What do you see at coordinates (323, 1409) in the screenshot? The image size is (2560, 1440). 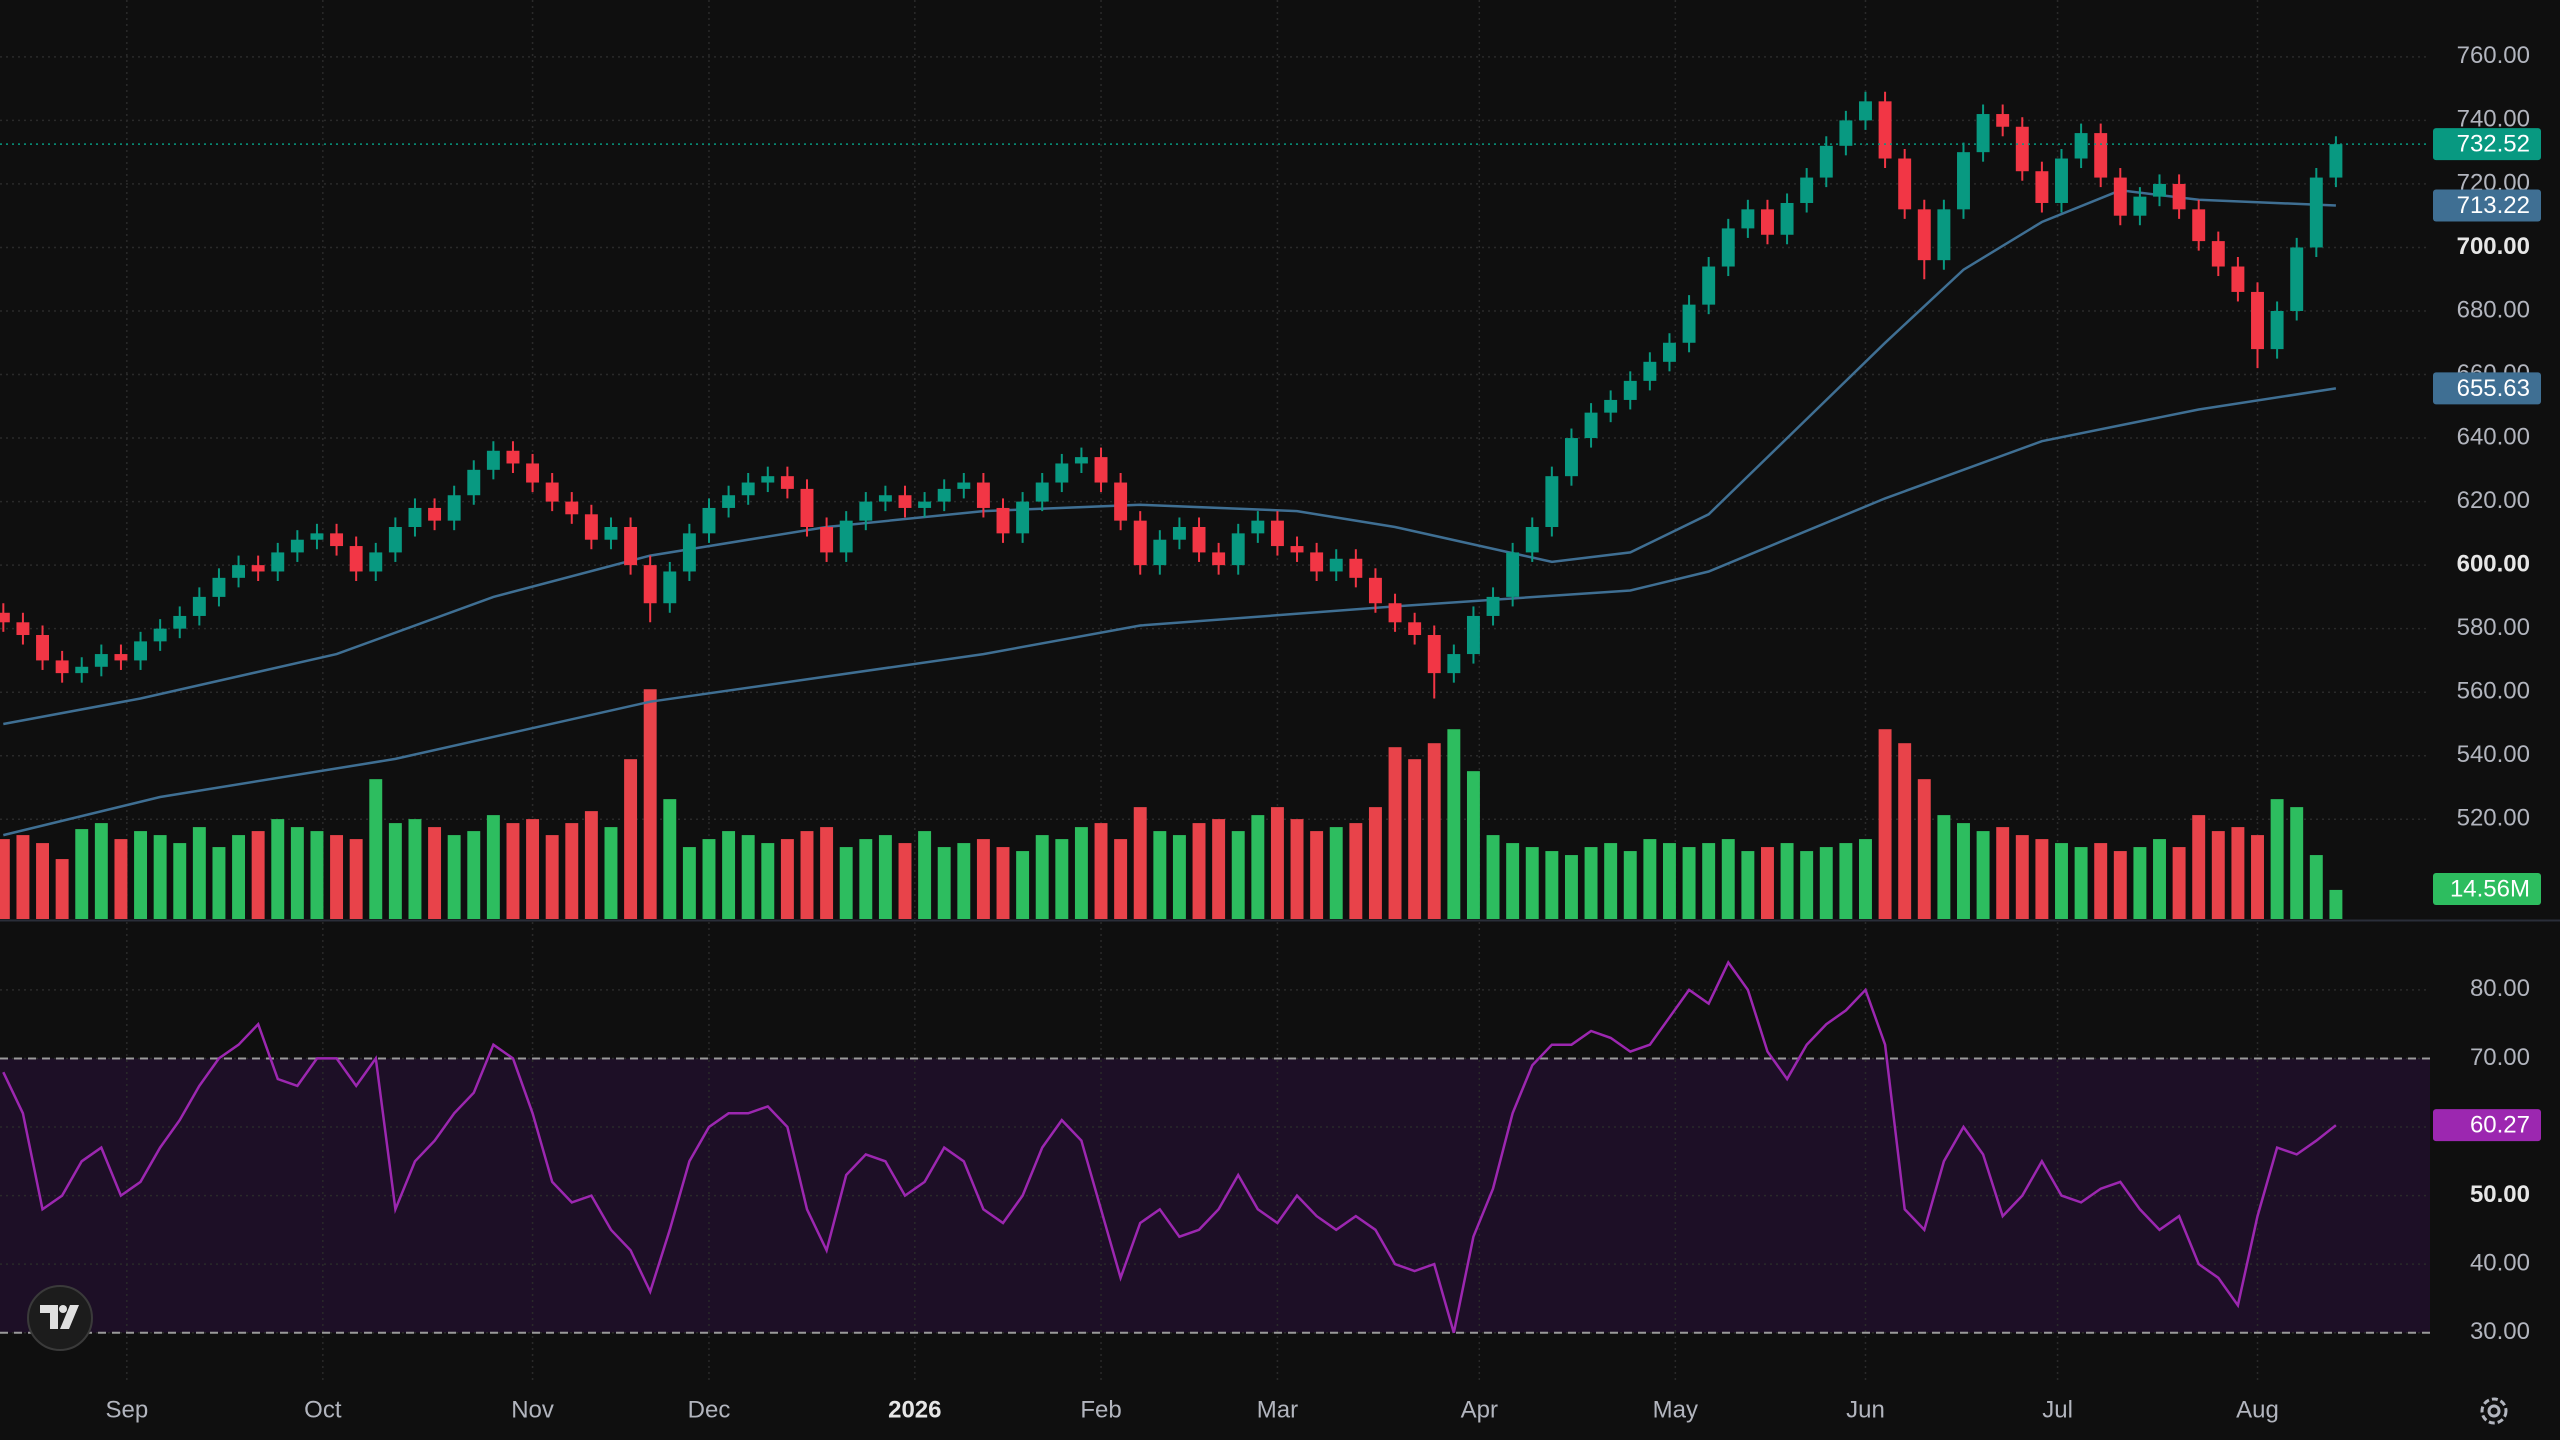 I see `x-tick-label: Oct` at bounding box center [323, 1409].